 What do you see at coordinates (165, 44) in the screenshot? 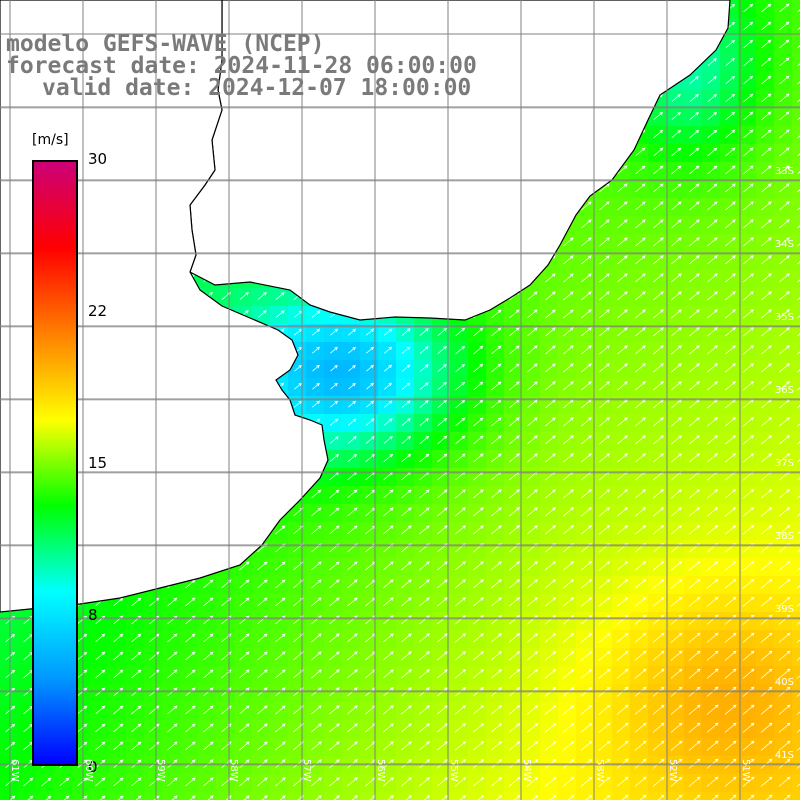
I see `model-title: modelo GEFS-WAVE (NCEP)` at bounding box center [165, 44].